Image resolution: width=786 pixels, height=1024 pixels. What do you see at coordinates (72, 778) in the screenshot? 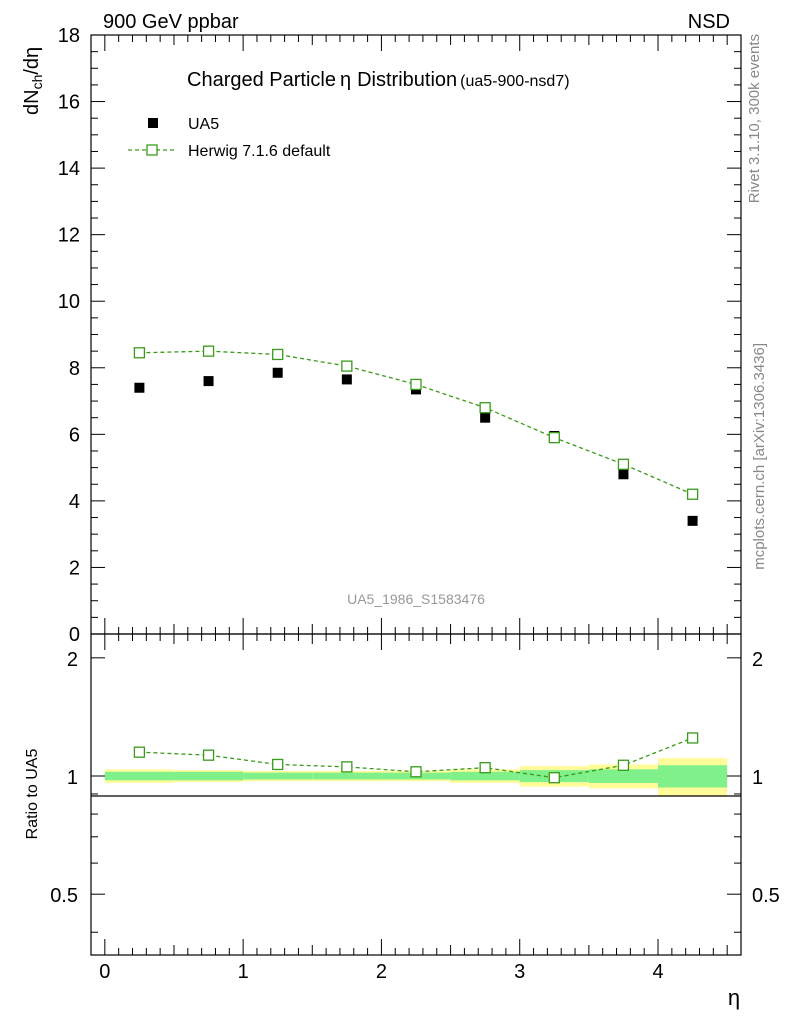
I see `ratio-ytick-label: 1` at bounding box center [72, 778].